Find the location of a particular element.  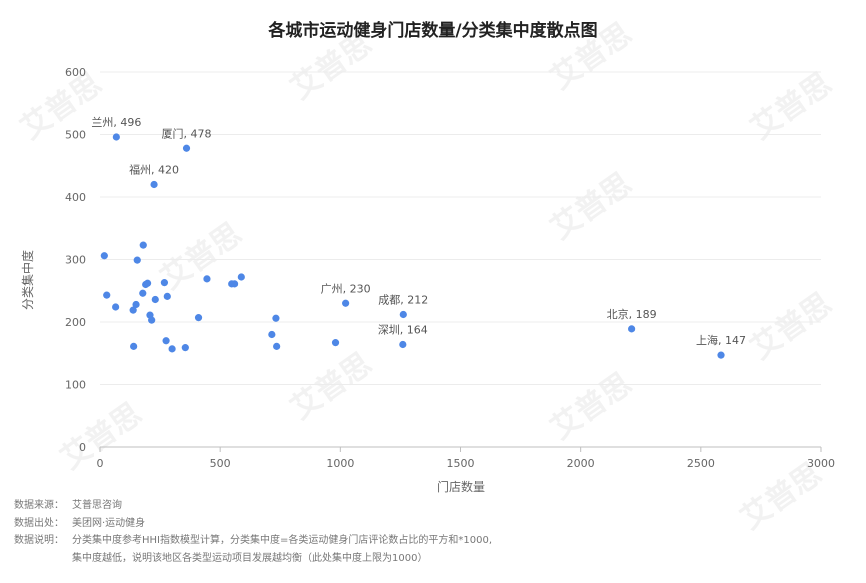

point-label: 广州, 230 is located at coordinates (346, 288).